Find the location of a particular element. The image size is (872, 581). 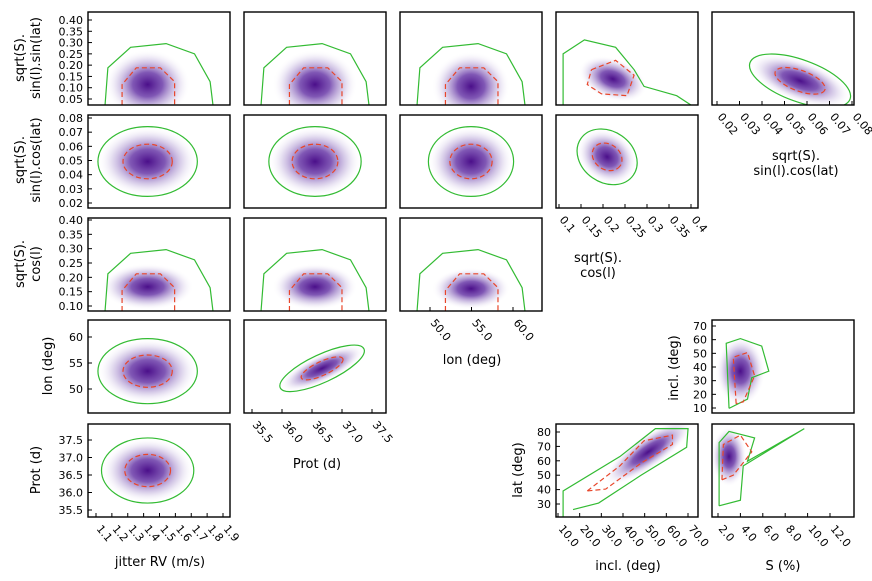

density-ssinsin-vs-lon is located at coordinates (471, 78).